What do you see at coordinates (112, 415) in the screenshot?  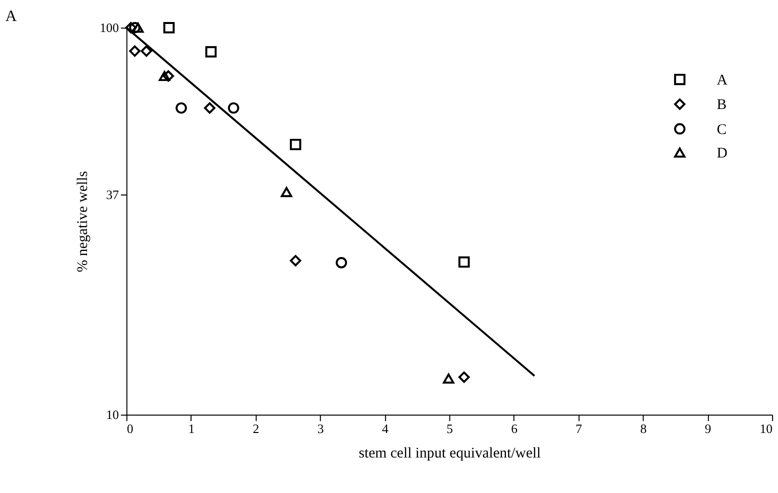 I see `y-tick-label: 10` at bounding box center [112, 415].